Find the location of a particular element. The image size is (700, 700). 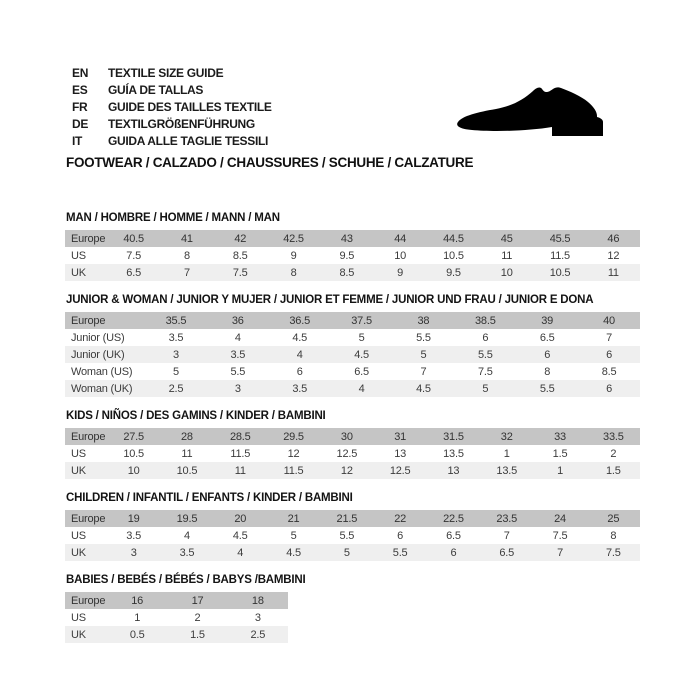

size-cell: 32 is located at coordinates (507, 436).